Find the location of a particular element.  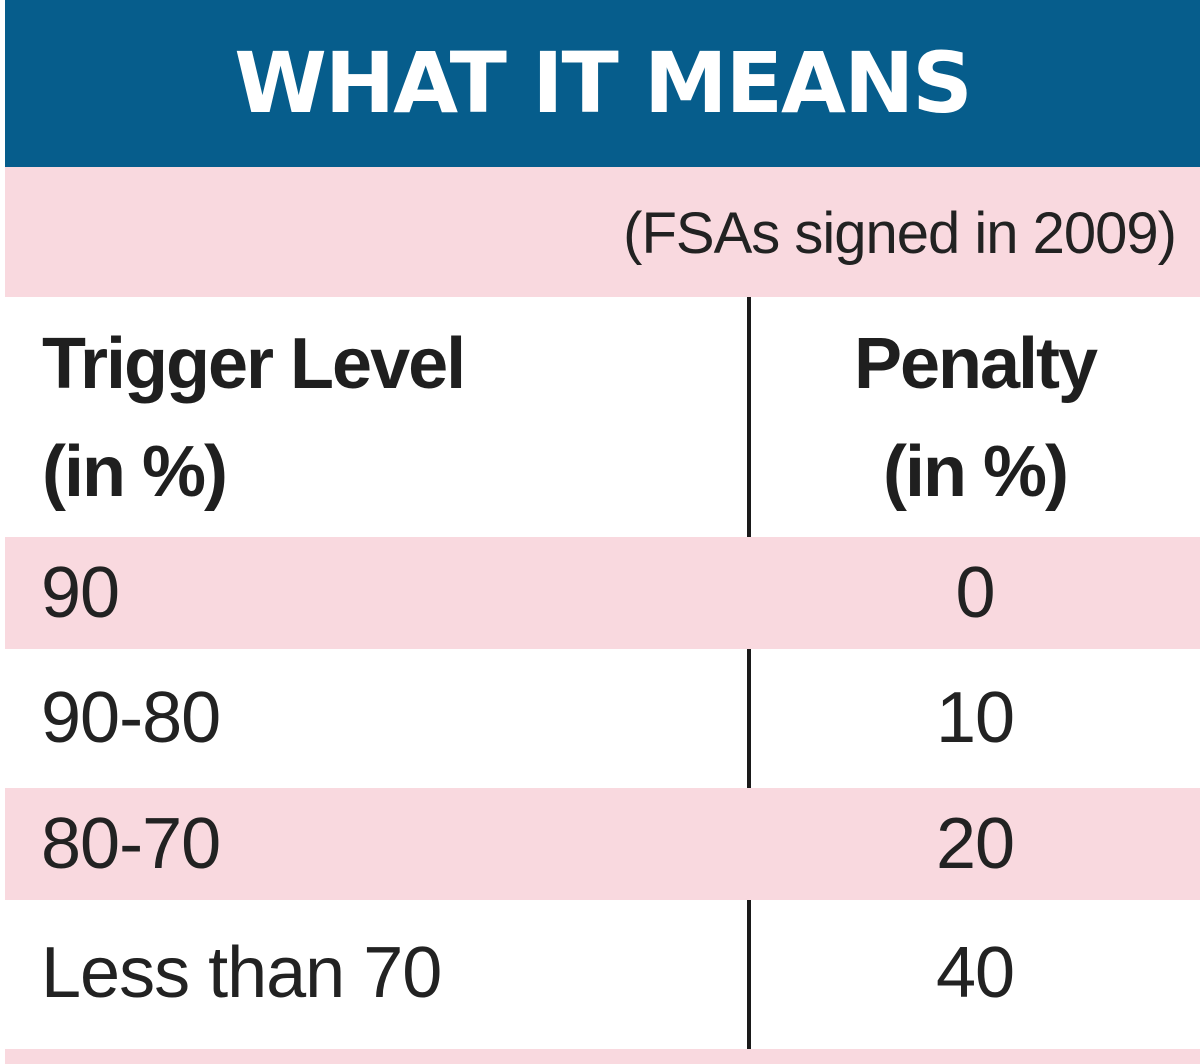

table-row: Less than 70 40 is located at coordinates (602, 973).